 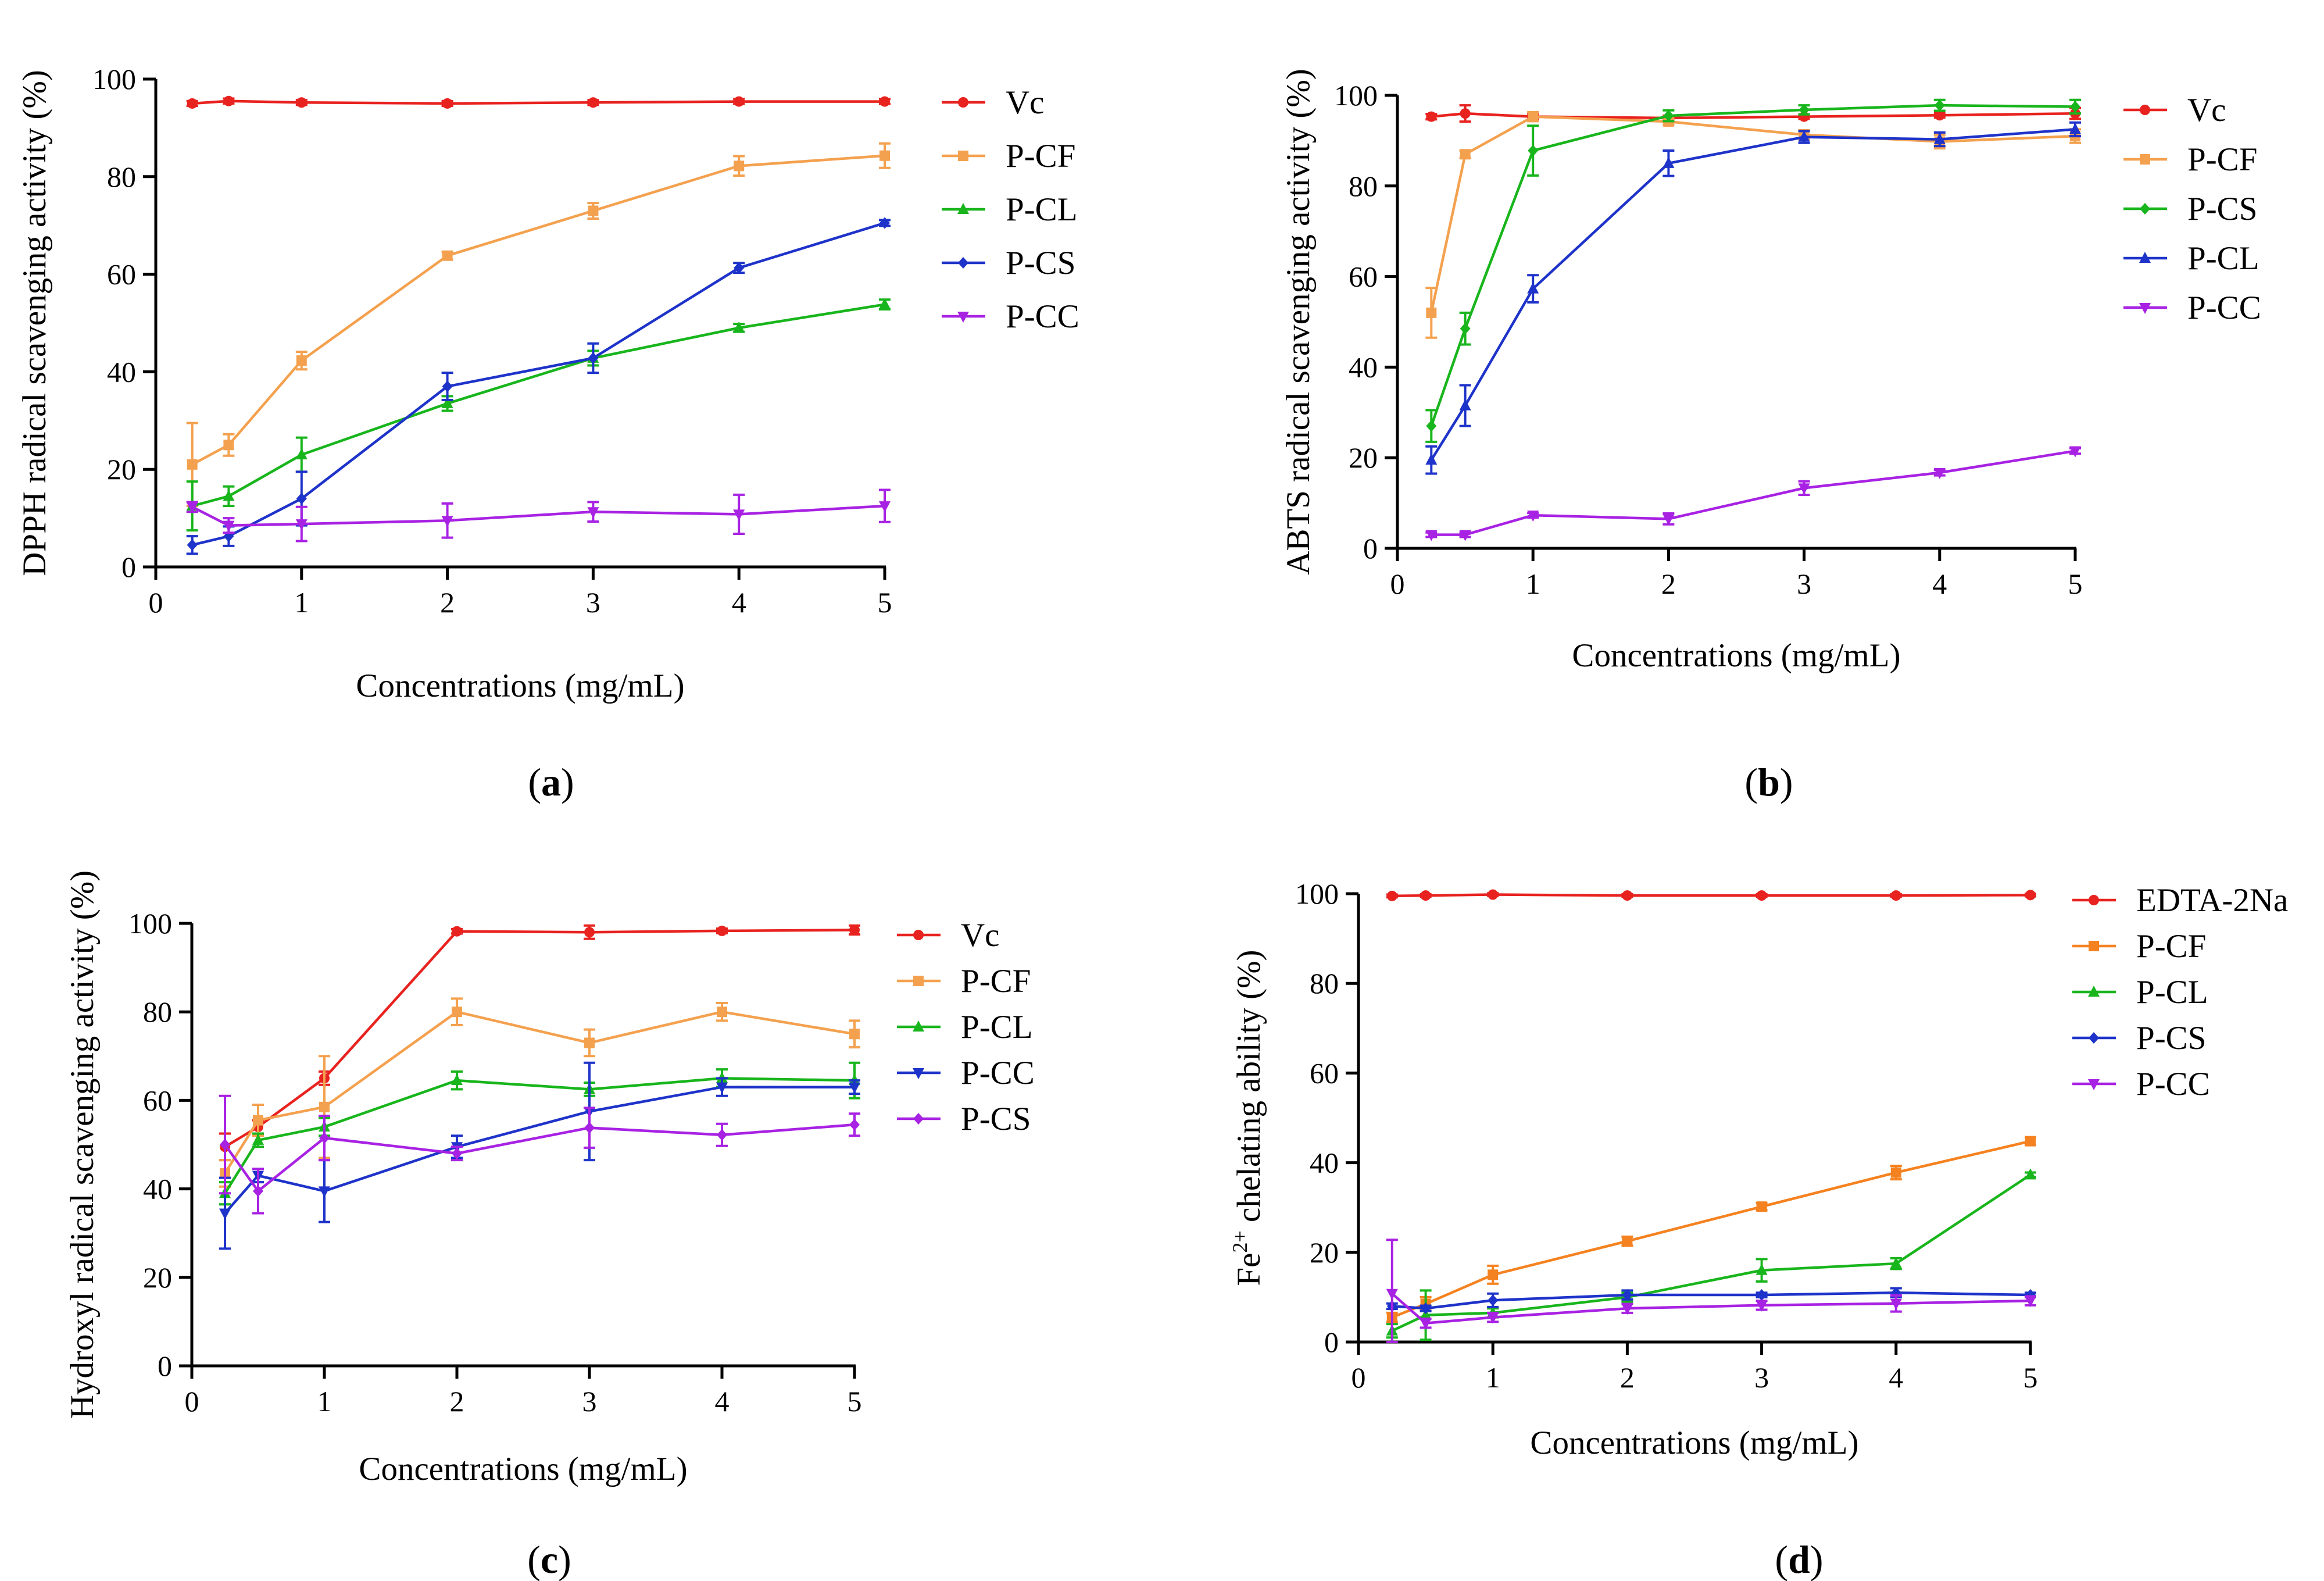 I want to click on legend-label: P-CS, so click(x=2171, y=1038).